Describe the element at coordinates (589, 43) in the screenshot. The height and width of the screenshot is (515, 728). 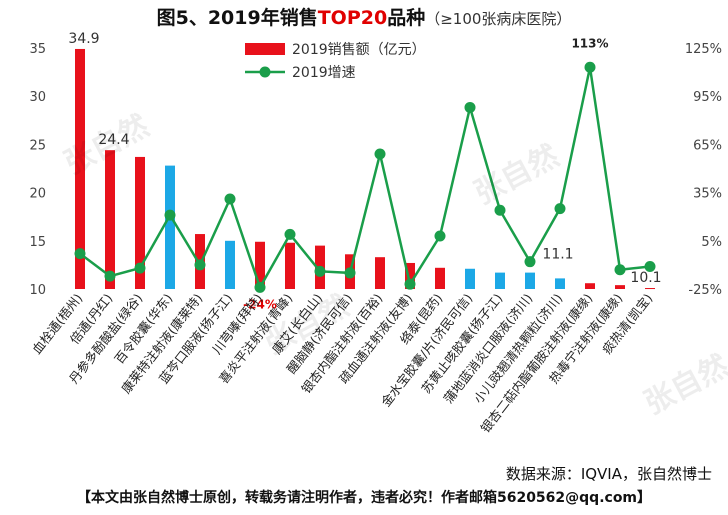
I see `data-label: 113%` at that location.